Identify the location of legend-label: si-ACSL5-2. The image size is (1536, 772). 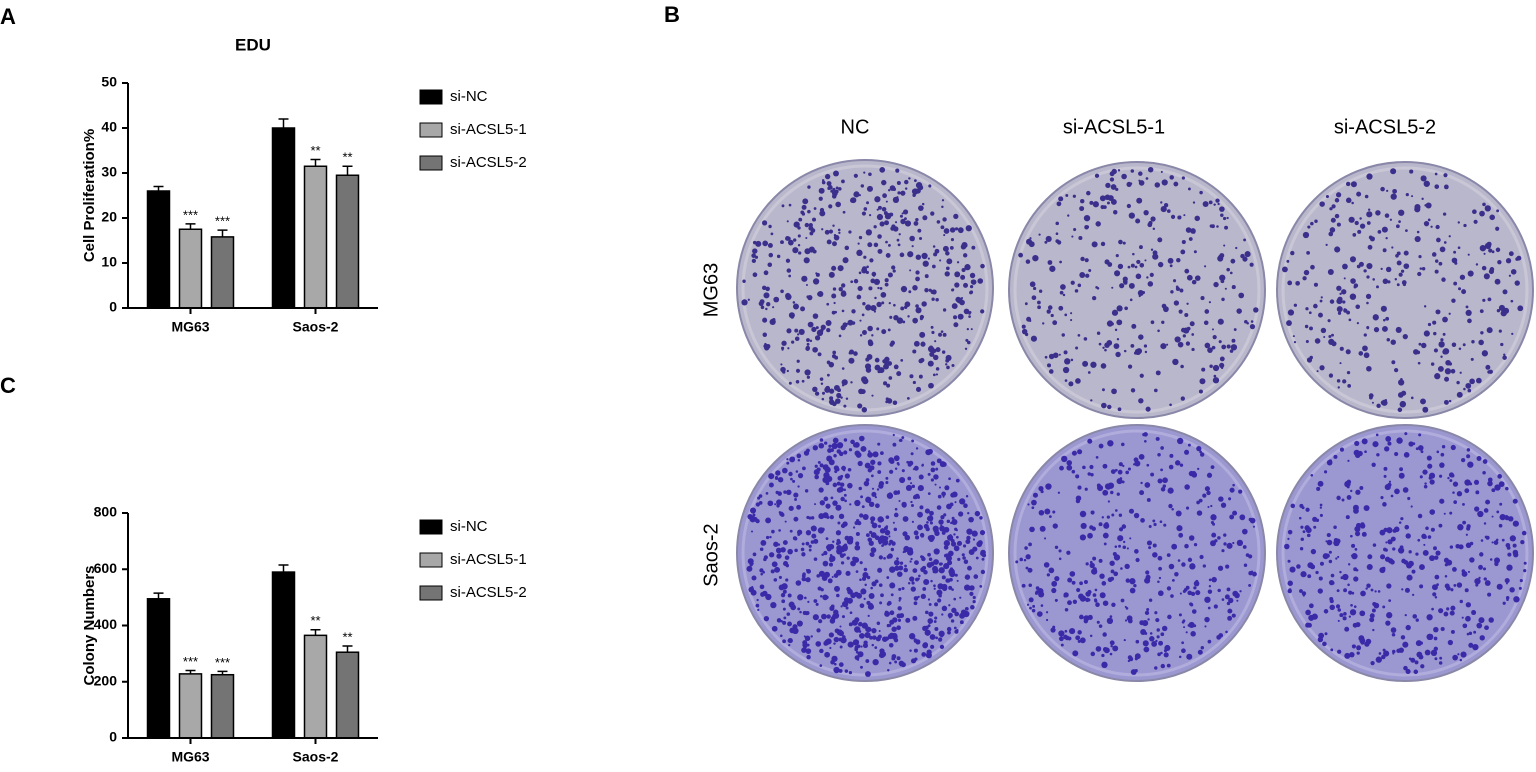
(488, 162).